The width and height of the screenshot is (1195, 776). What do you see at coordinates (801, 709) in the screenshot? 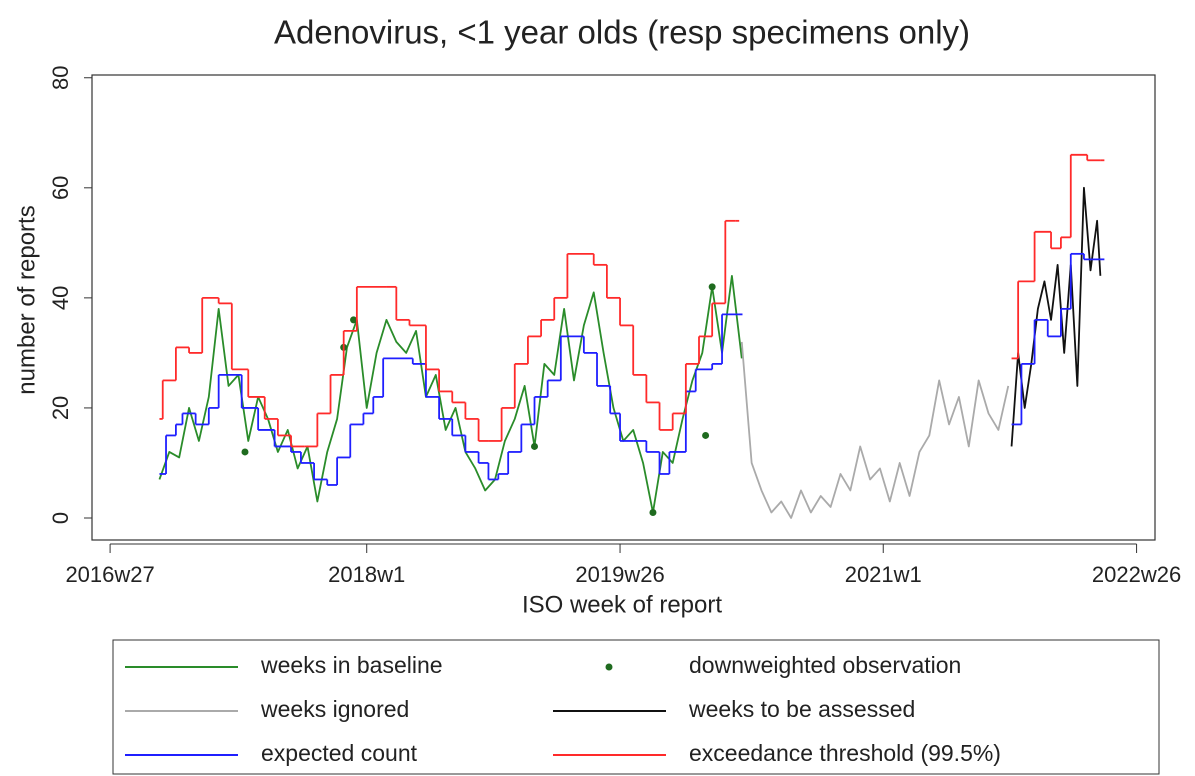
I see `legend-label: weeks to be assessed` at bounding box center [801, 709].